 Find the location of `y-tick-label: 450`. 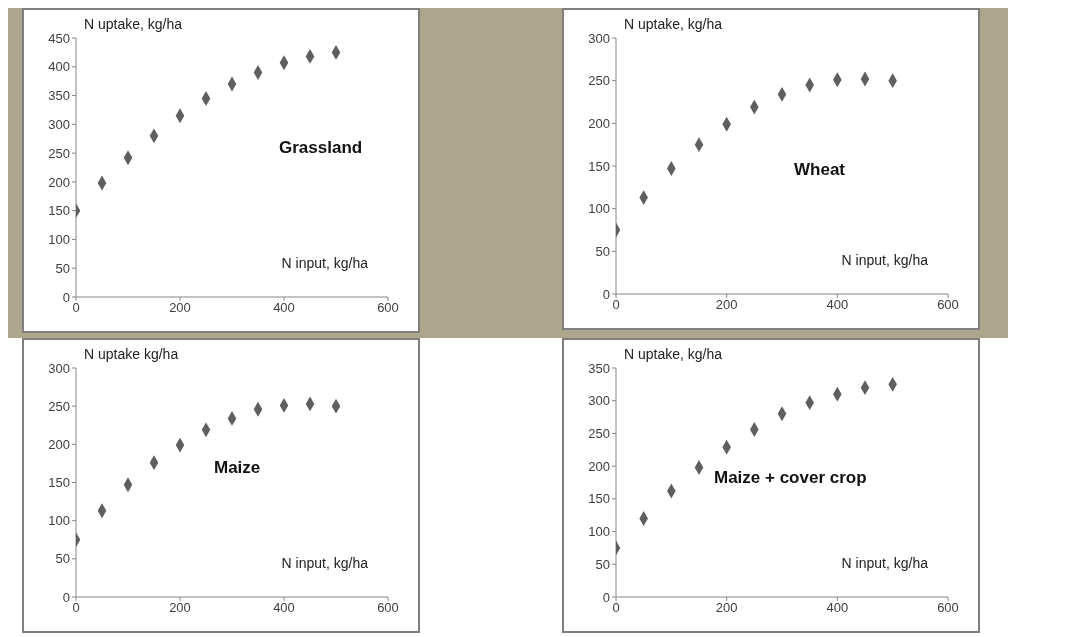

y-tick-label: 450 is located at coordinates (59, 38).